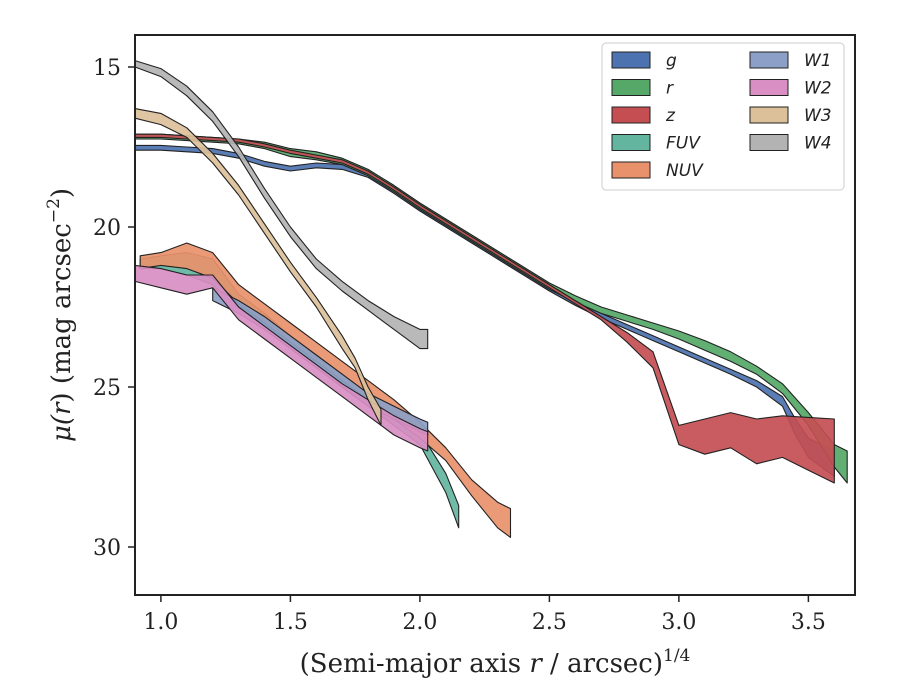 This screenshot has width=900, height=700. What do you see at coordinates (114, 308) in the screenshot?
I see `y-axis-ticks: 15 20 25 30` at bounding box center [114, 308].